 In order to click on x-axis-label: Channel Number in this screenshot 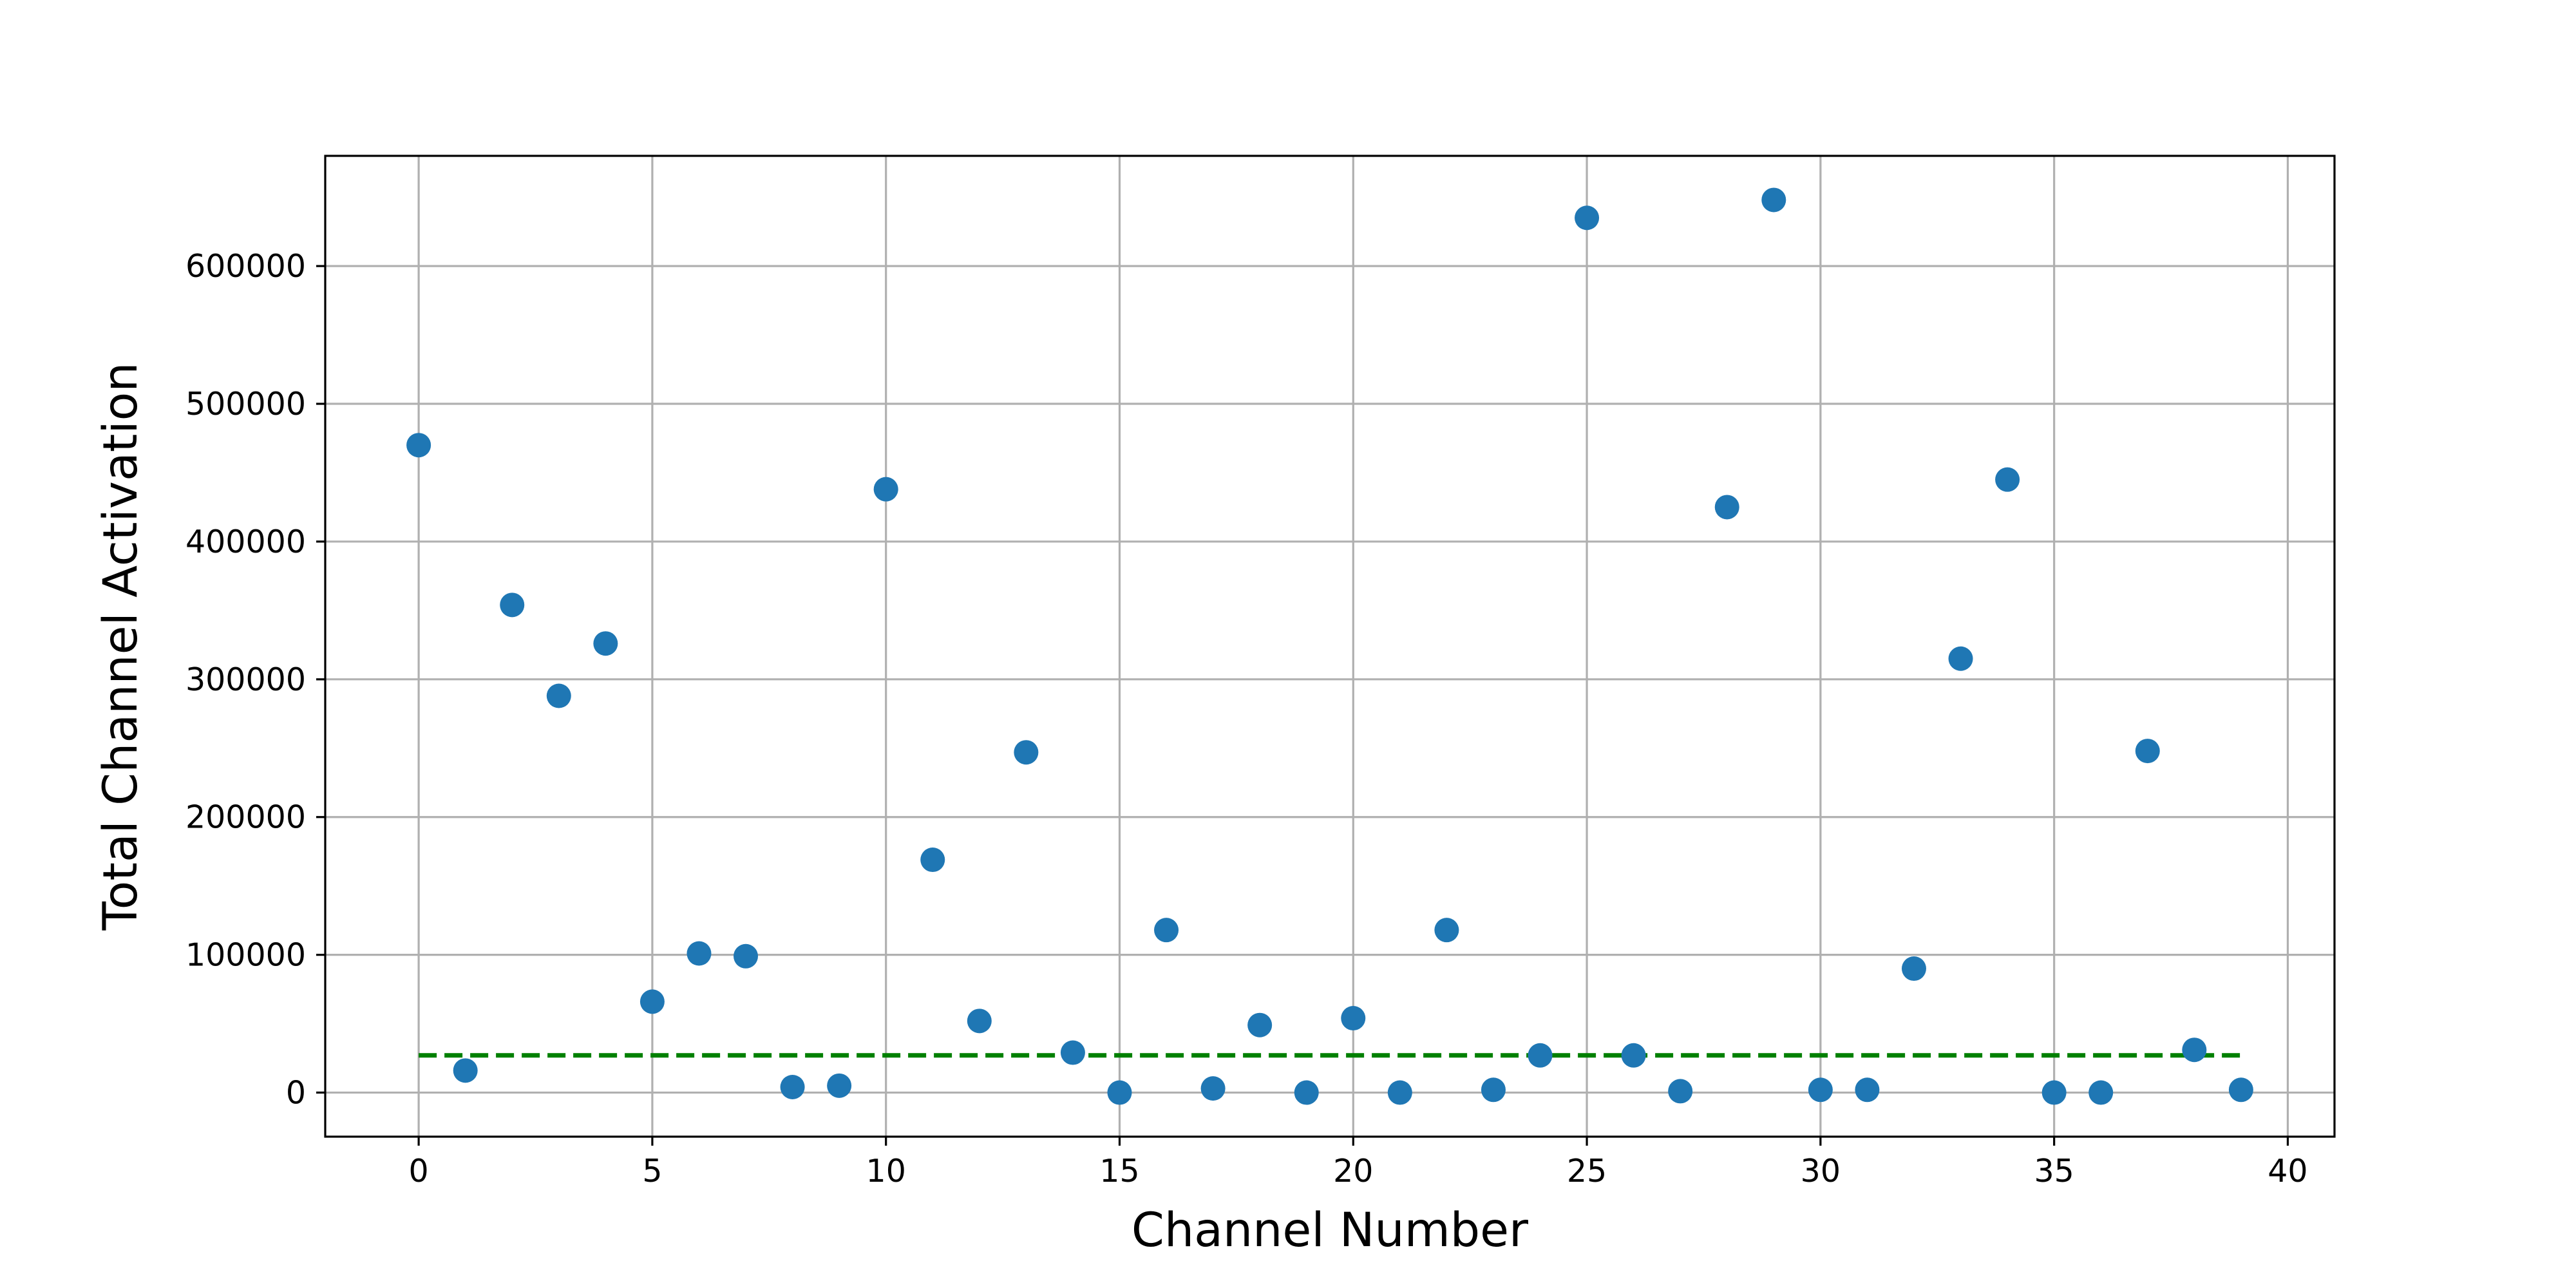, I will do `click(1331, 1230)`.